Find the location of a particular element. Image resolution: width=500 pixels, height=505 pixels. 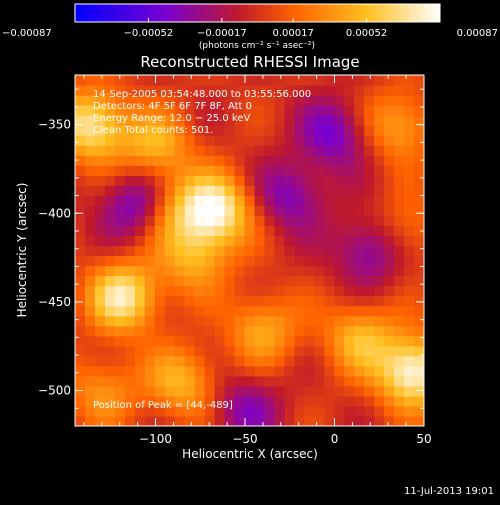

annotation-time-range: 14-Sep-2005 03:54:48.000 to 03:55:56.000 is located at coordinates (202, 94).